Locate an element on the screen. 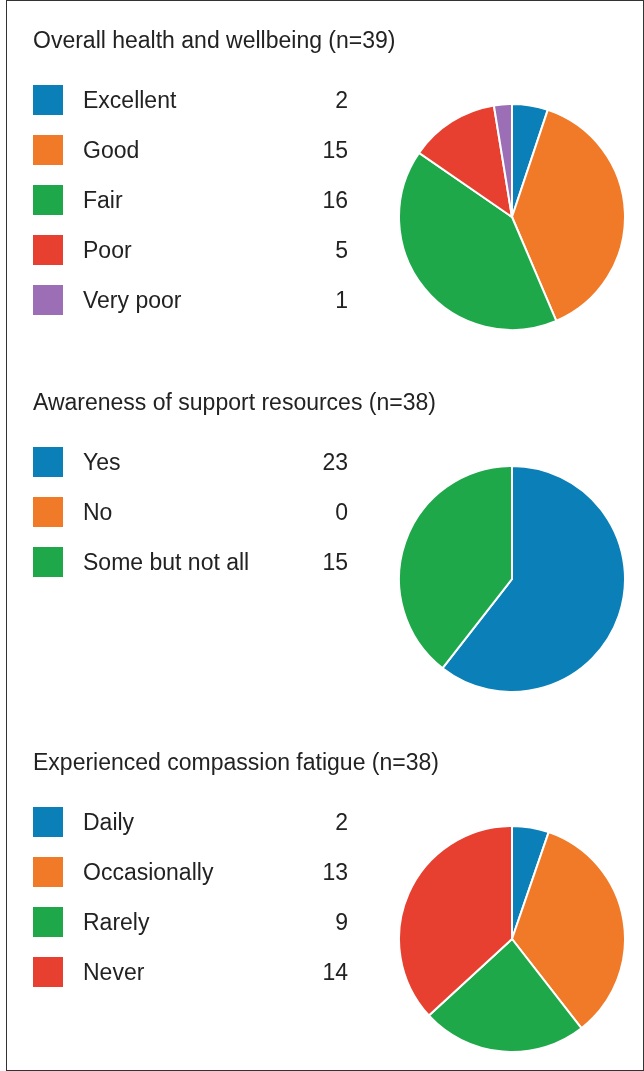 This screenshot has height=1071, width=644. chart-title: Experienced compassion fatigue (n=38) is located at coordinates (236, 762).